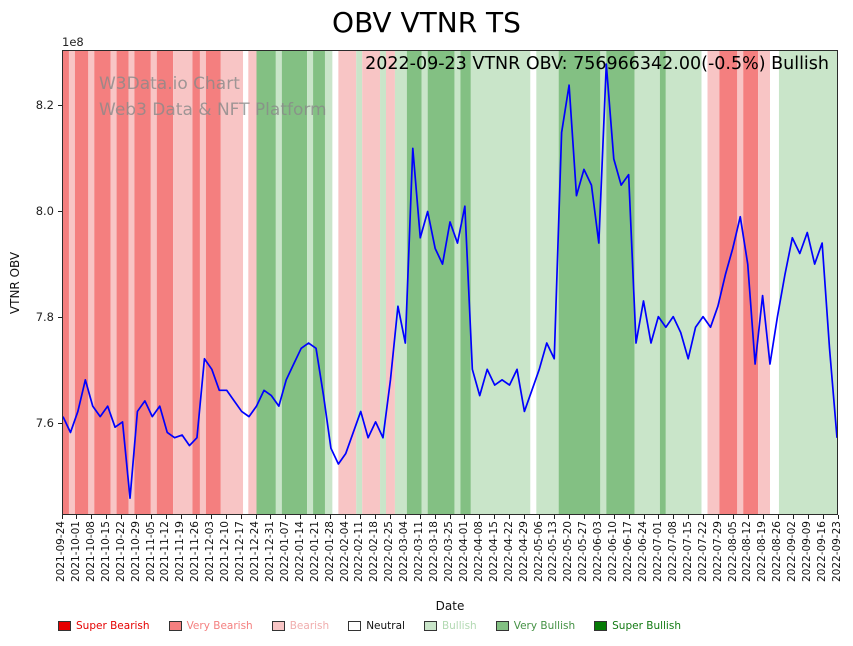  Describe the element at coordinates (478, 552) in the screenshot. I see `x-tick-label: 2022-04-08` at that location.